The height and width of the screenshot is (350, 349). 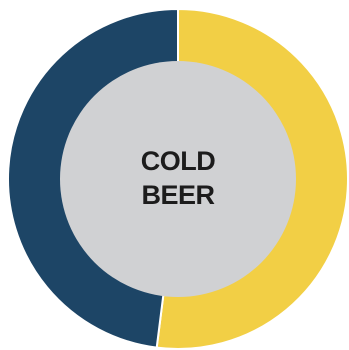 What do you see at coordinates (178, 161) in the screenshot?
I see `center-label: COLD` at bounding box center [178, 161].